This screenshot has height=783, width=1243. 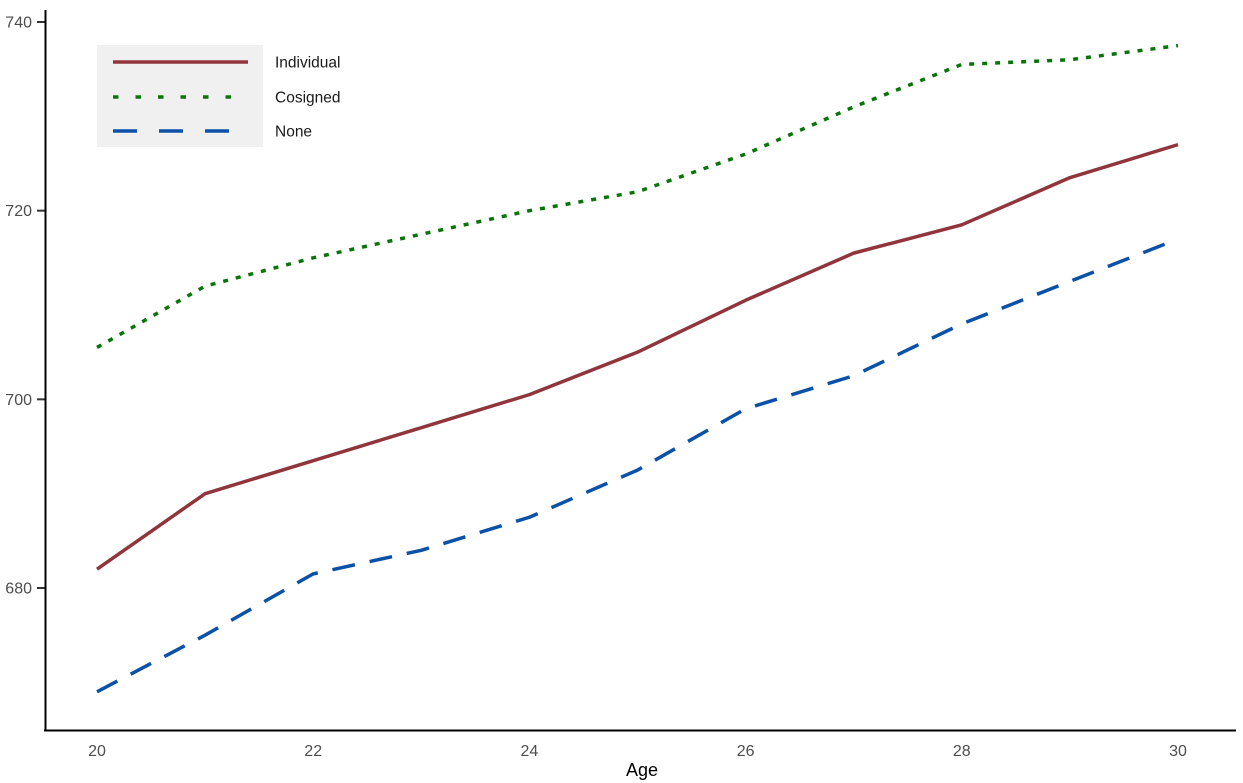 What do you see at coordinates (219, 96) in the screenshot?
I see `legend: Individual Cosigned None` at bounding box center [219, 96].